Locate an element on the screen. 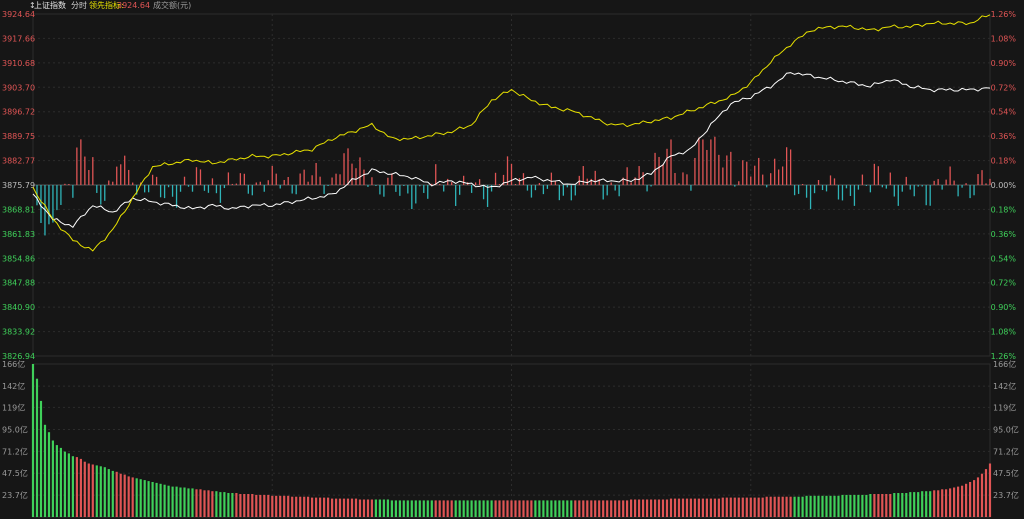 The width and height of the screenshot is (1024, 519). pct-tick-label: 0.90% is located at coordinates (1004, 63).